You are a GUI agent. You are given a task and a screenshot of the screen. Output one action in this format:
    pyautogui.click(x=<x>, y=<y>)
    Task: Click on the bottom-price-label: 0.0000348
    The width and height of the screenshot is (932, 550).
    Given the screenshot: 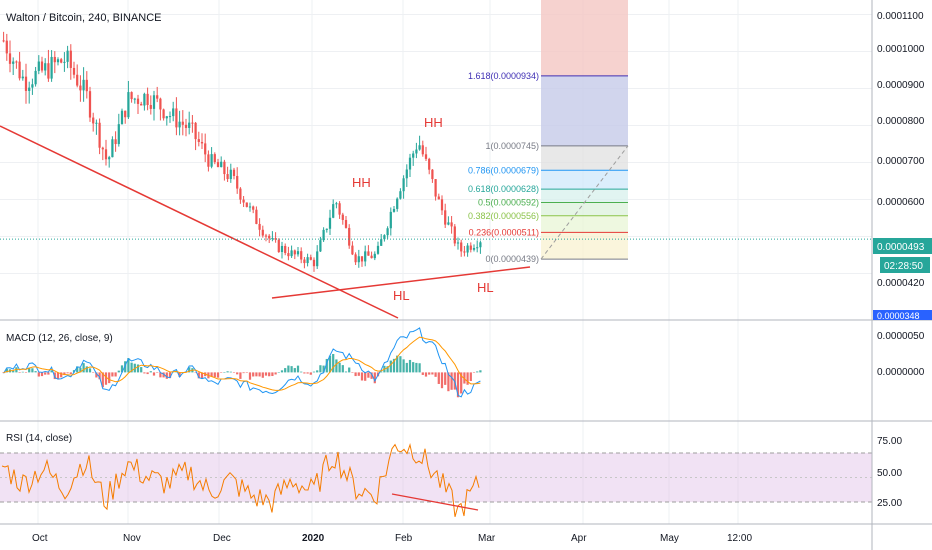 What is the action you would take?
    pyautogui.click(x=898, y=316)
    